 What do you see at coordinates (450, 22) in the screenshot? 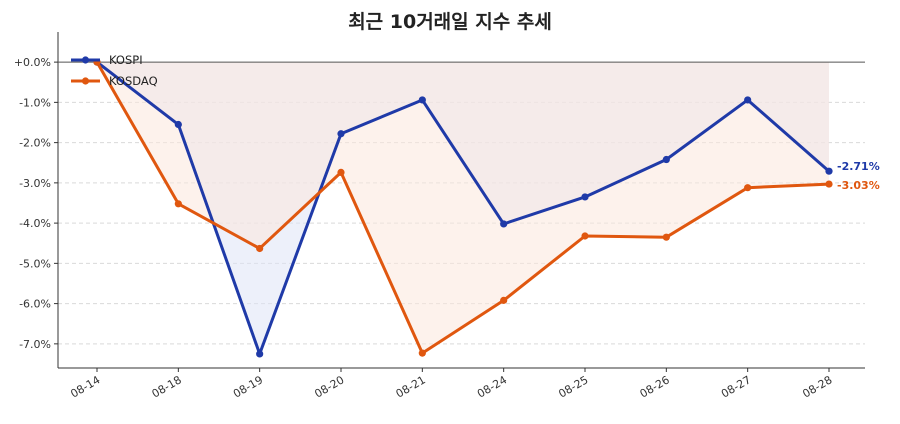
I see `chart-title: 최근 10거래일 지수 추세` at bounding box center [450, 22].